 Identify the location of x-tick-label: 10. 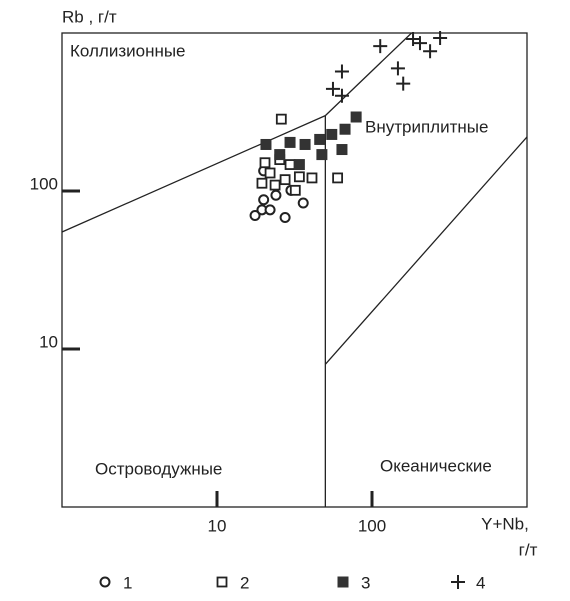
(217, 525).